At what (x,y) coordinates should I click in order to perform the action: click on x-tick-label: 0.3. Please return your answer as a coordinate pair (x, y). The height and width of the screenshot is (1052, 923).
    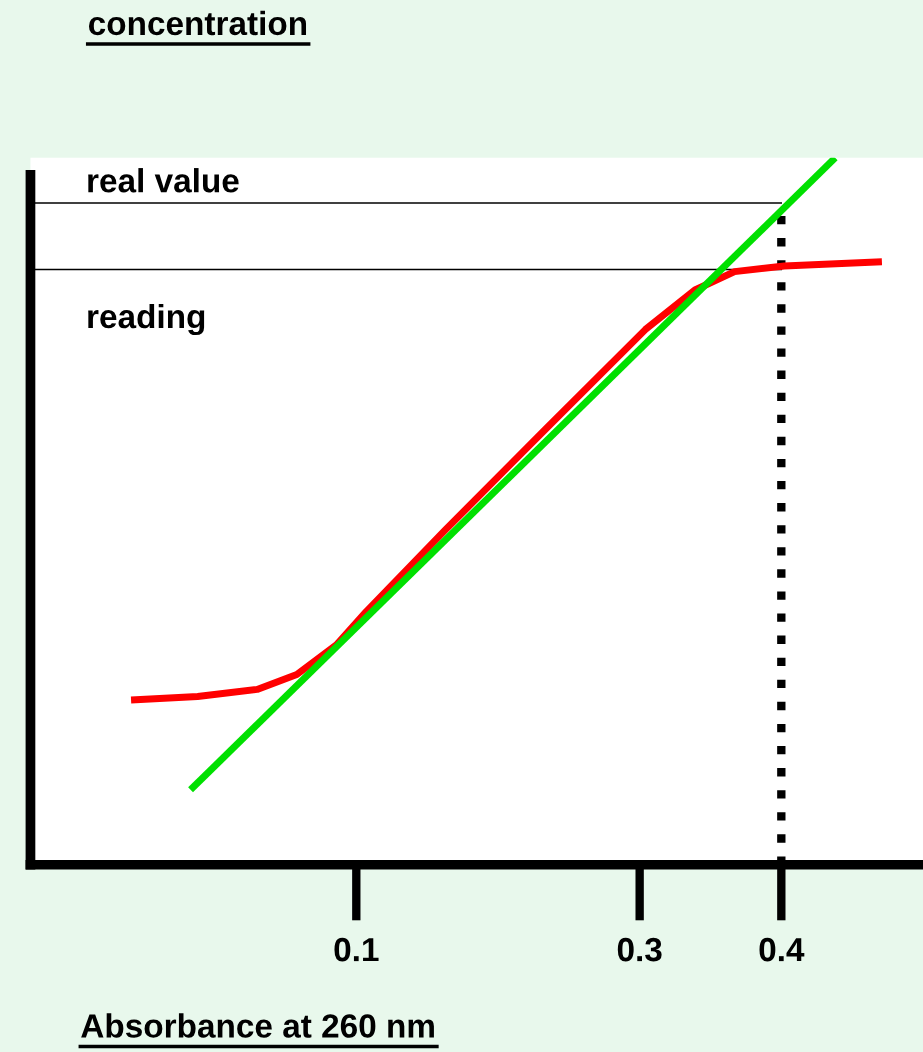
    Looking at the image, I should click on (639, 949).